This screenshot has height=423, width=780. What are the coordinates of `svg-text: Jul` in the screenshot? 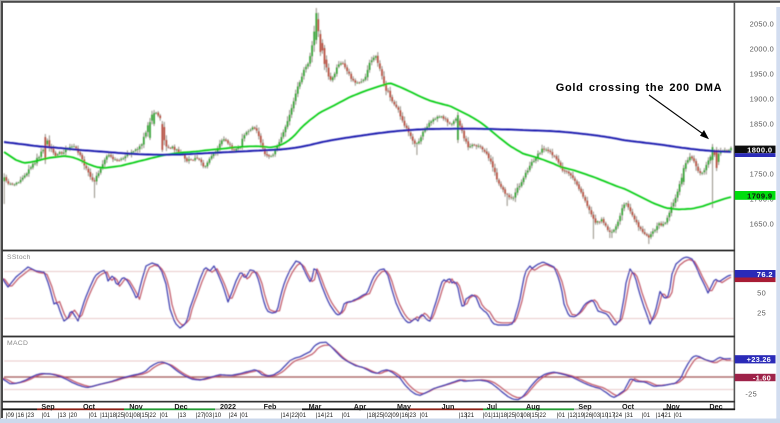 It's located at (492, 406).